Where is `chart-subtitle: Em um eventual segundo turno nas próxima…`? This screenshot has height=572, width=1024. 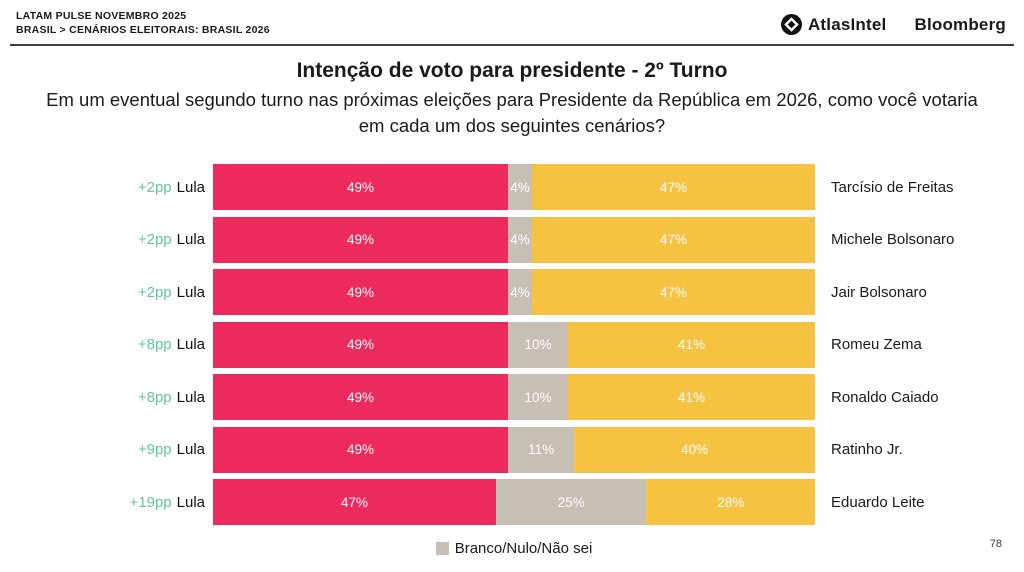
chart-subtitle: Em um eventual segundo turno nas próxima… is located at coordinates (512, 112).